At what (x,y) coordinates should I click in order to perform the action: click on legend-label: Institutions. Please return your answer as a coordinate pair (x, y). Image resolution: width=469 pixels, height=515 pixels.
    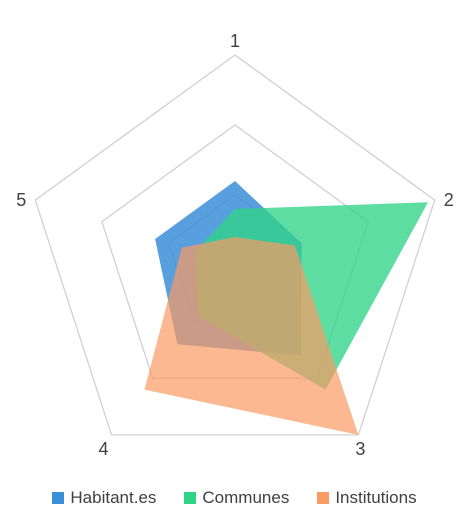
    Looking at the image, I should click on (376, 497).